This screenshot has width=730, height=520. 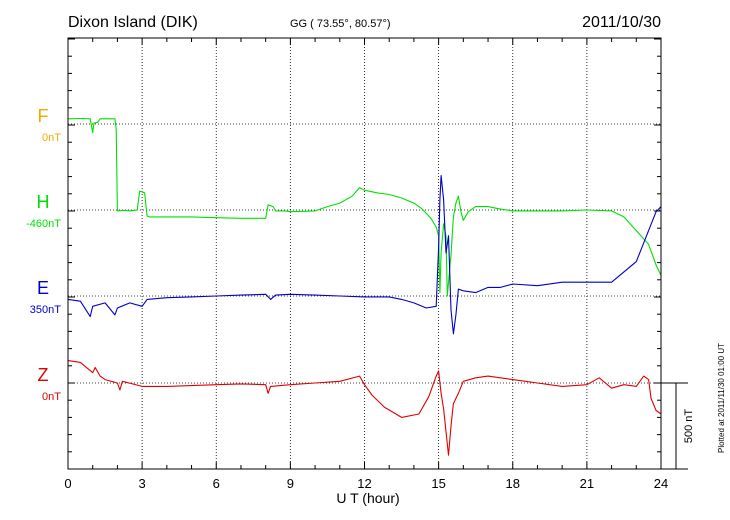 I want to click on series-baseline-E: 350nT, so click(x=45, y=310).